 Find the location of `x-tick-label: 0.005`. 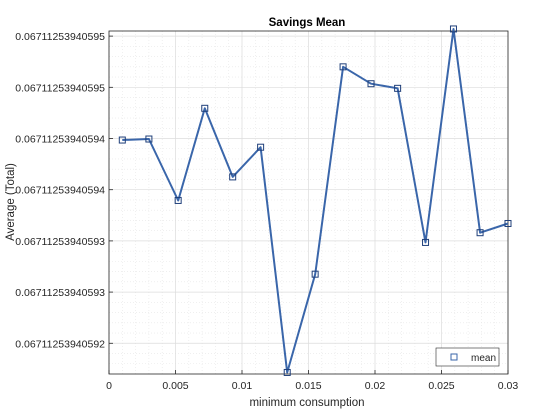

x-tick-label: 0.005 is located at coordinates (175, 386).